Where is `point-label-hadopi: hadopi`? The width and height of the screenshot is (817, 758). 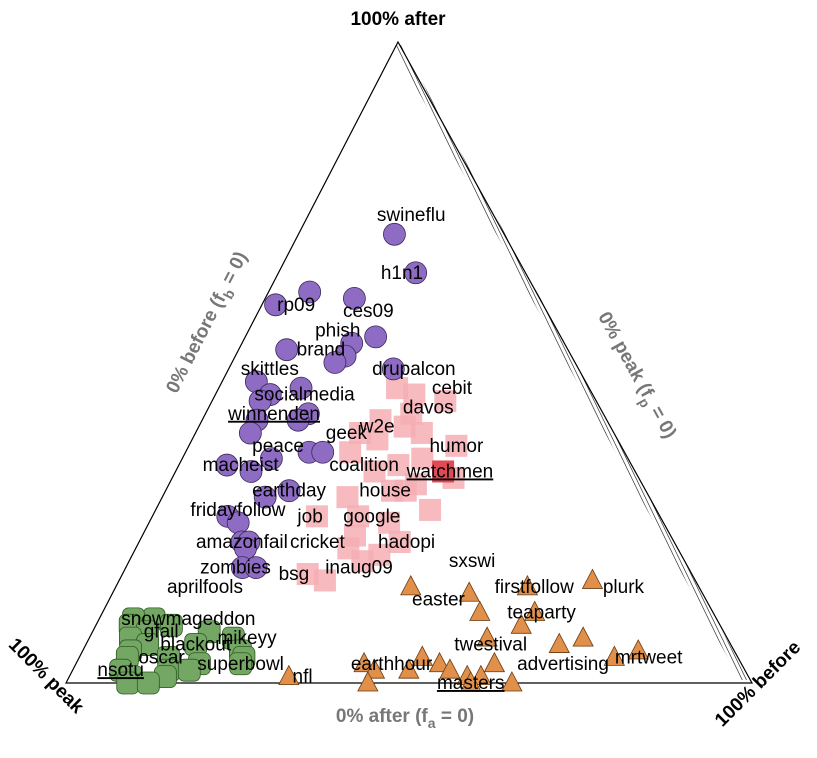
point-label-hadopi: hadopi is located at coordinates (406, 542).